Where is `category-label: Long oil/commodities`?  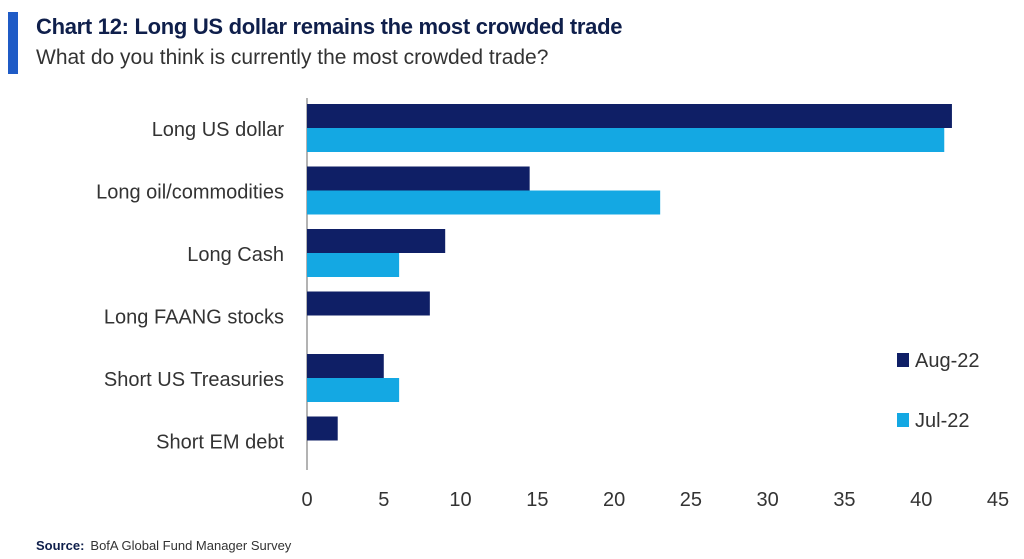
category-label: Long oil/commodities is located at coordinates (190, 193).